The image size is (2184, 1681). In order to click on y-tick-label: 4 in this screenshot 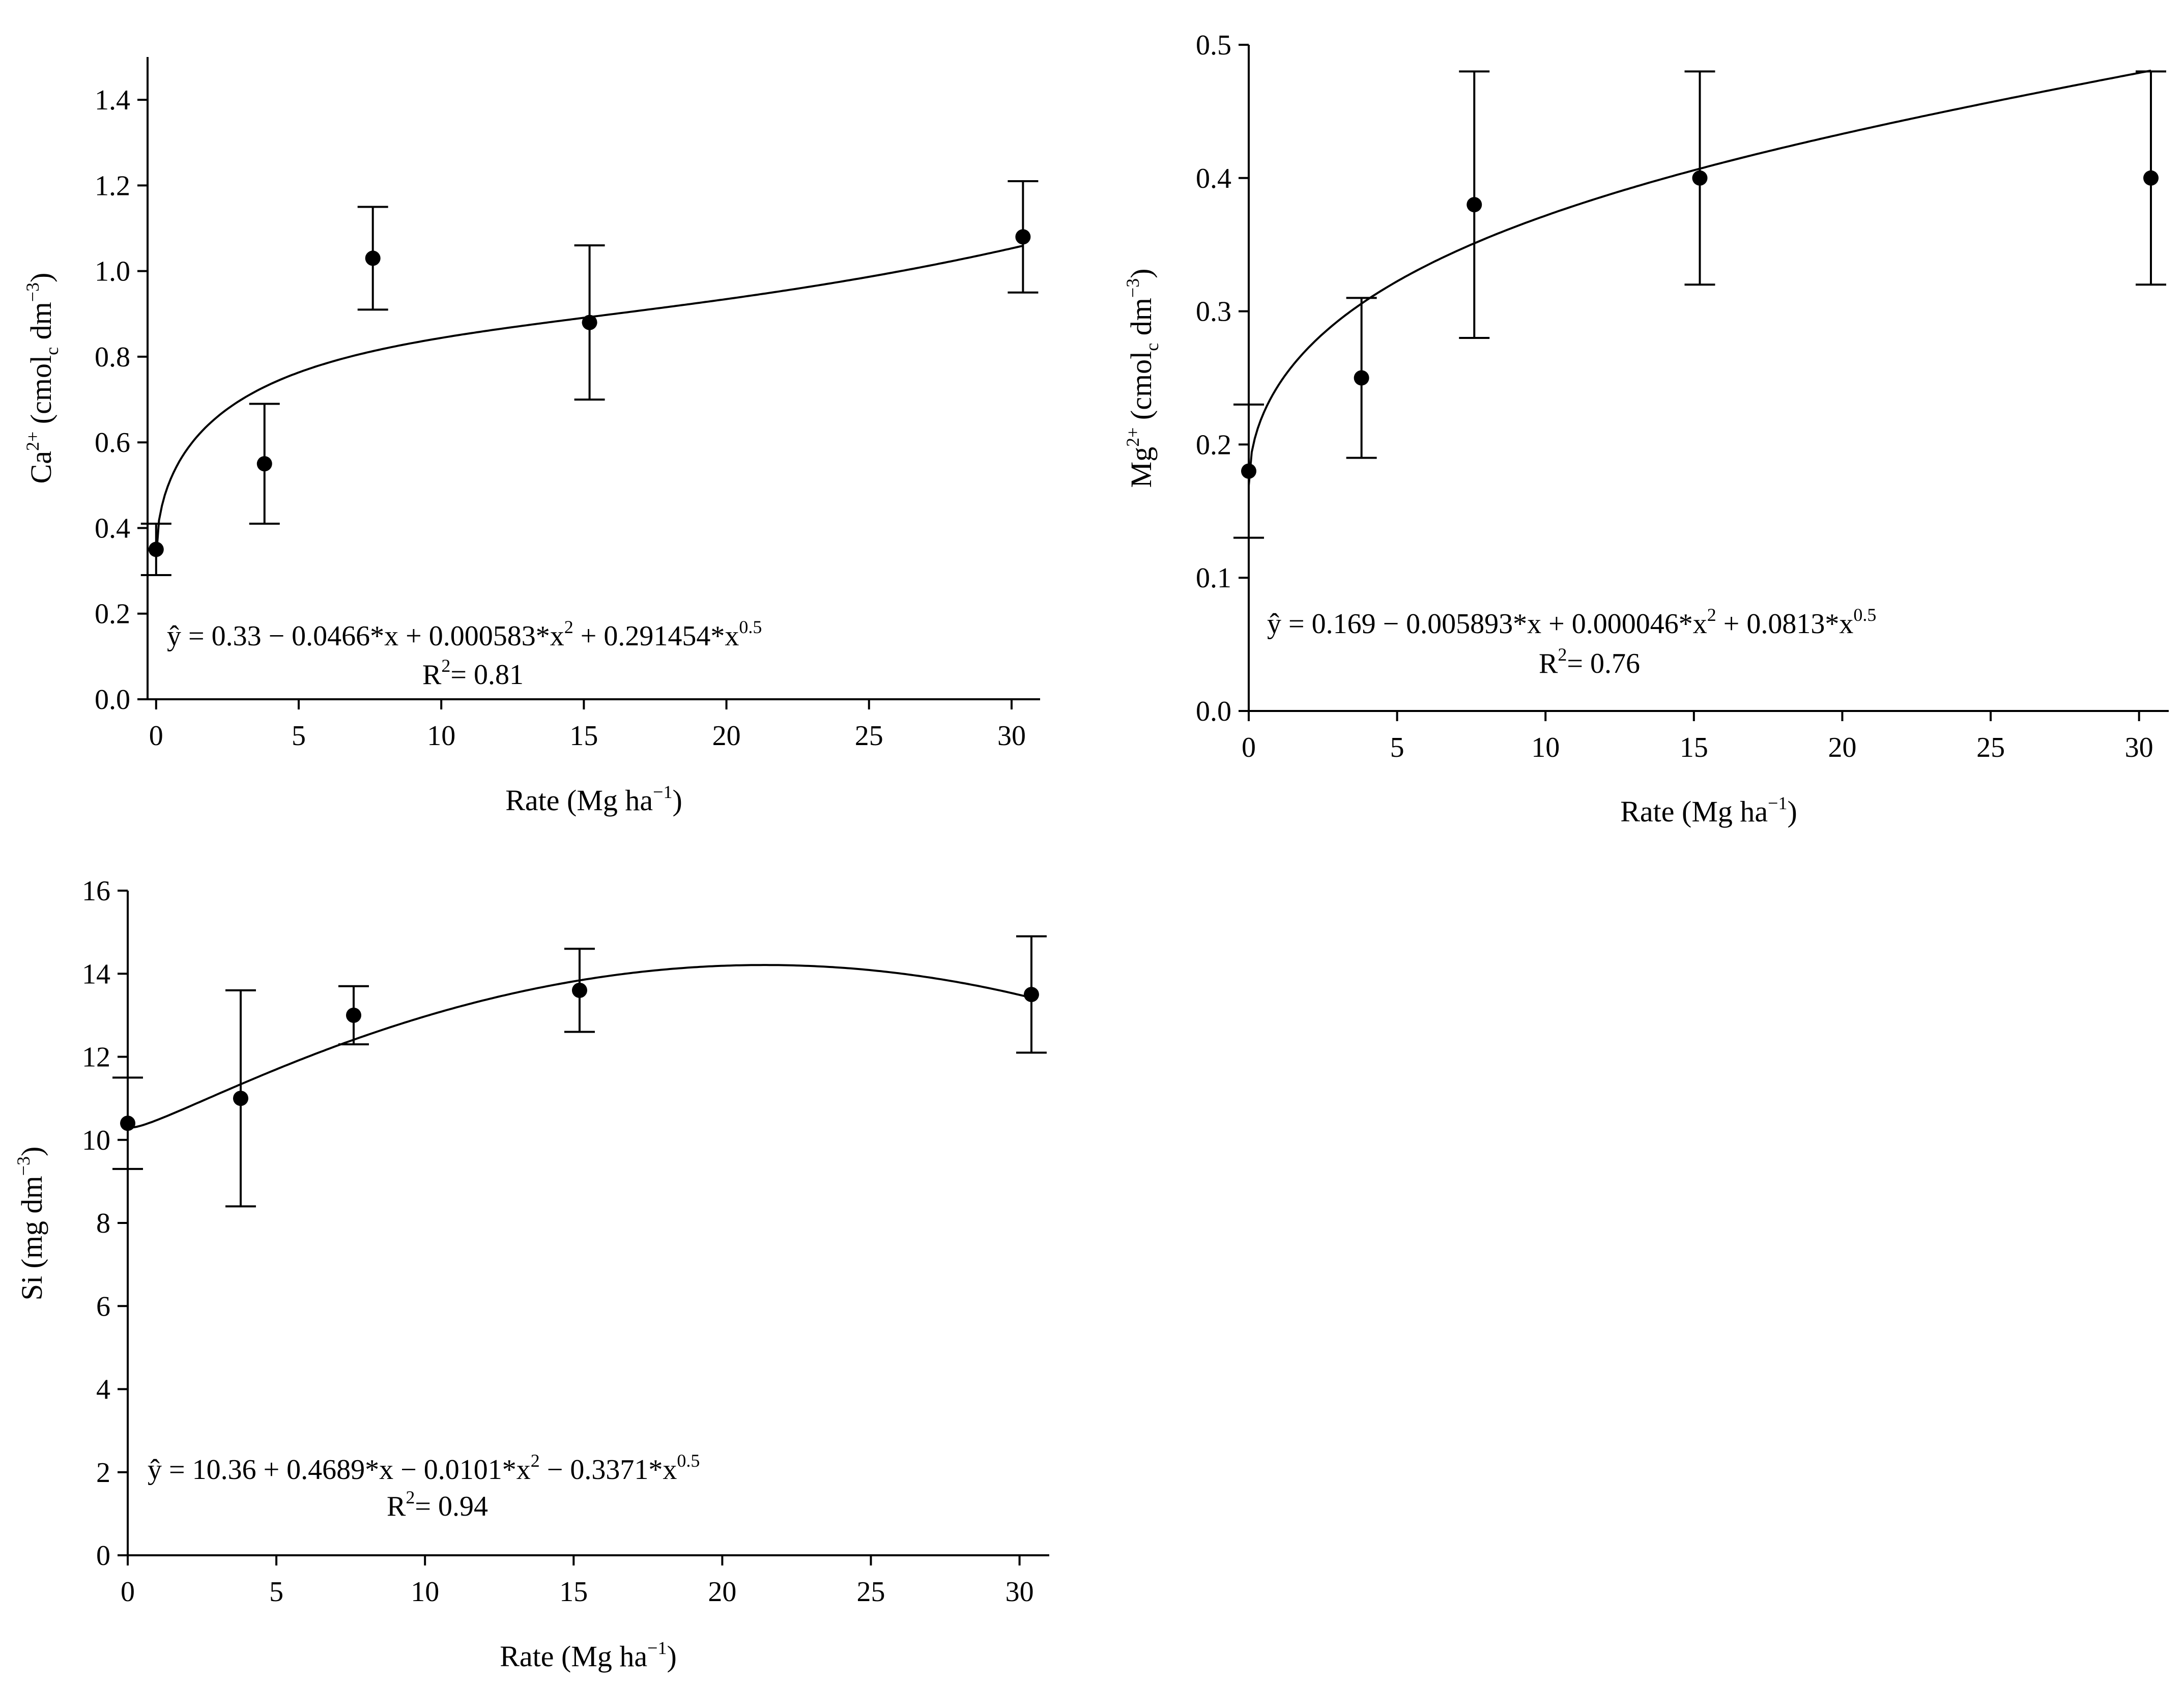, I will do `click(103, 1390)`.